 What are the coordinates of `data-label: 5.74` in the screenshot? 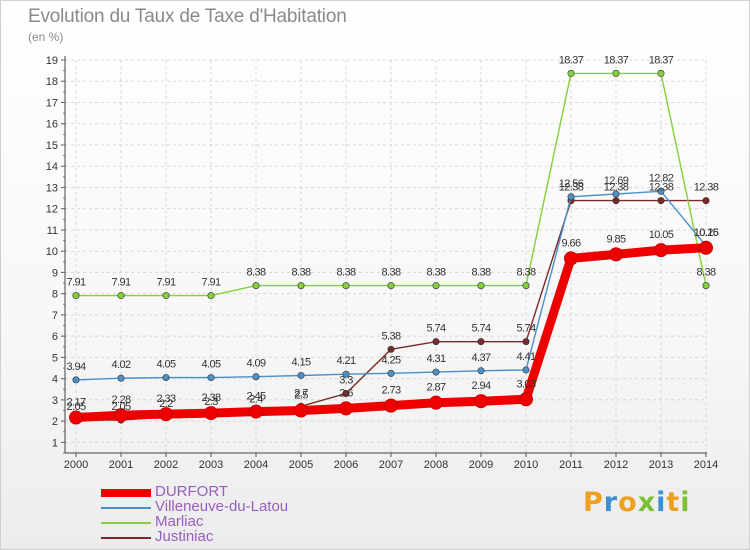 It's located at (525, 329).